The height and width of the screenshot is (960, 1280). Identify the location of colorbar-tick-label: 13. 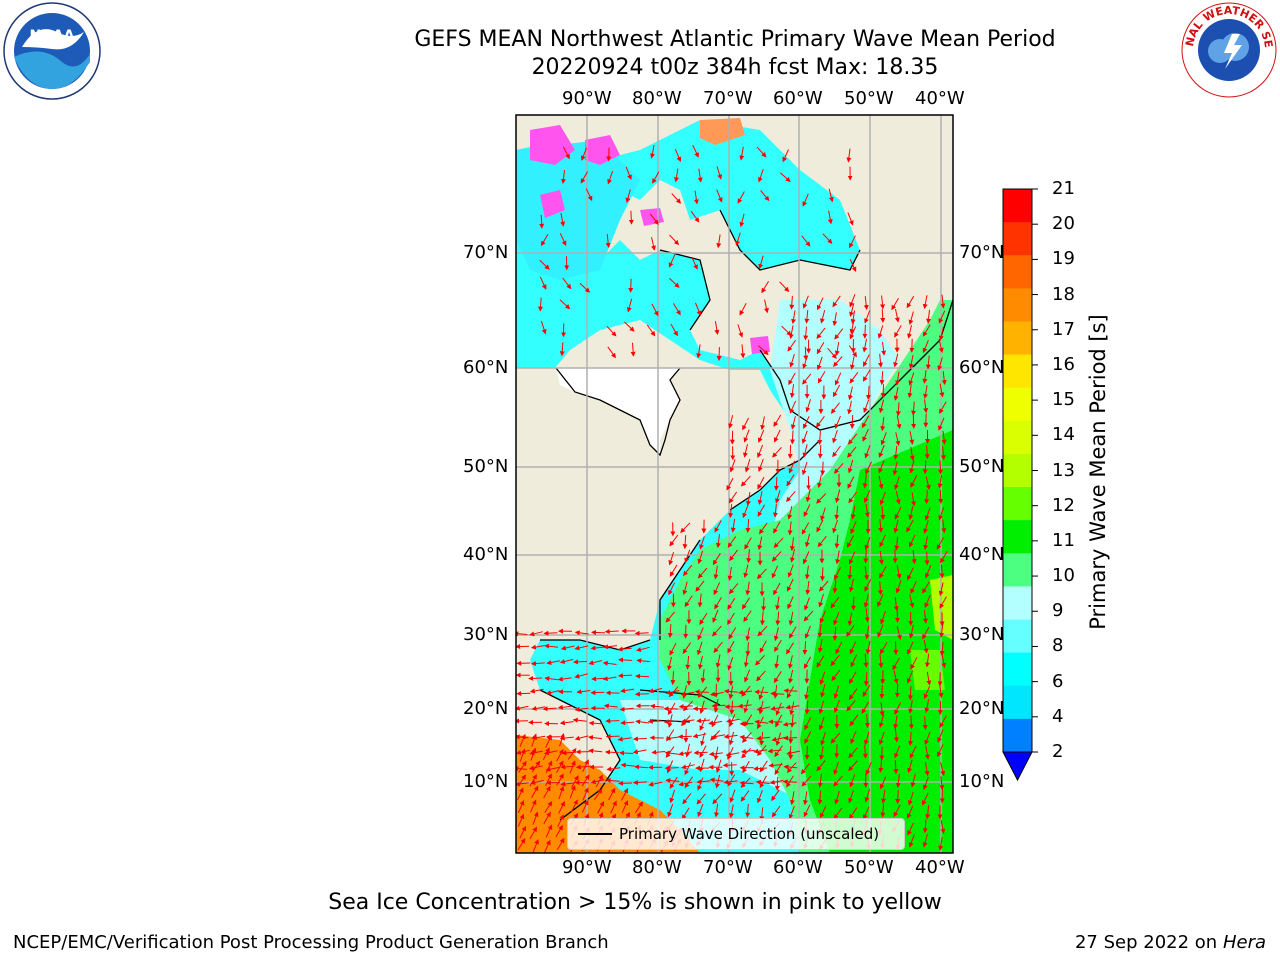
(1063, 470).